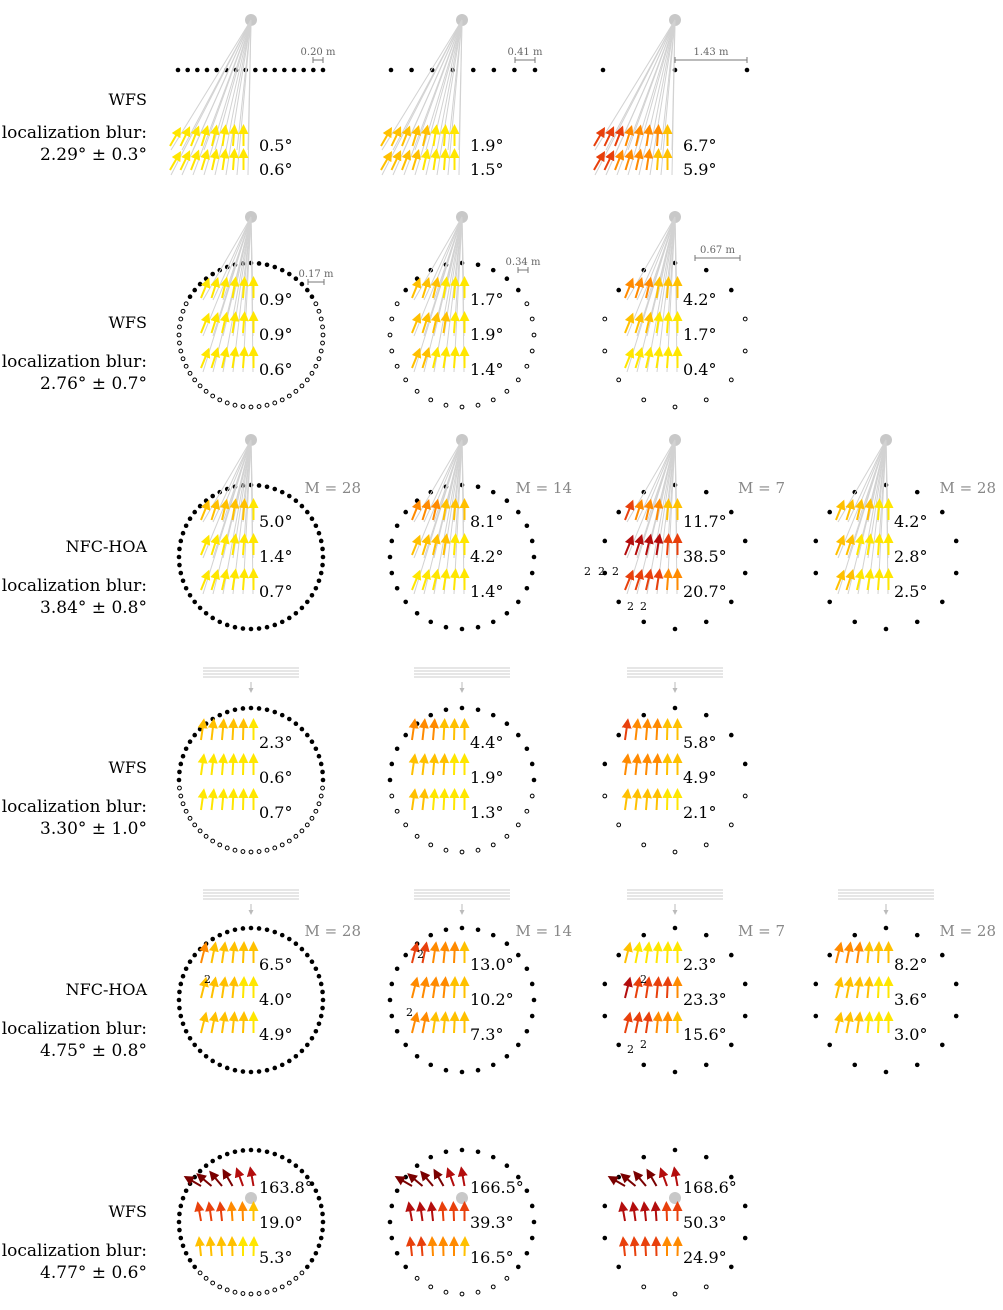 This screenshot has width=1003, height=1310. What do you see at coordinates (275, 591) in the screenshot?
I see `blur-readout: 0.7°` at bounding box center [275, 591].